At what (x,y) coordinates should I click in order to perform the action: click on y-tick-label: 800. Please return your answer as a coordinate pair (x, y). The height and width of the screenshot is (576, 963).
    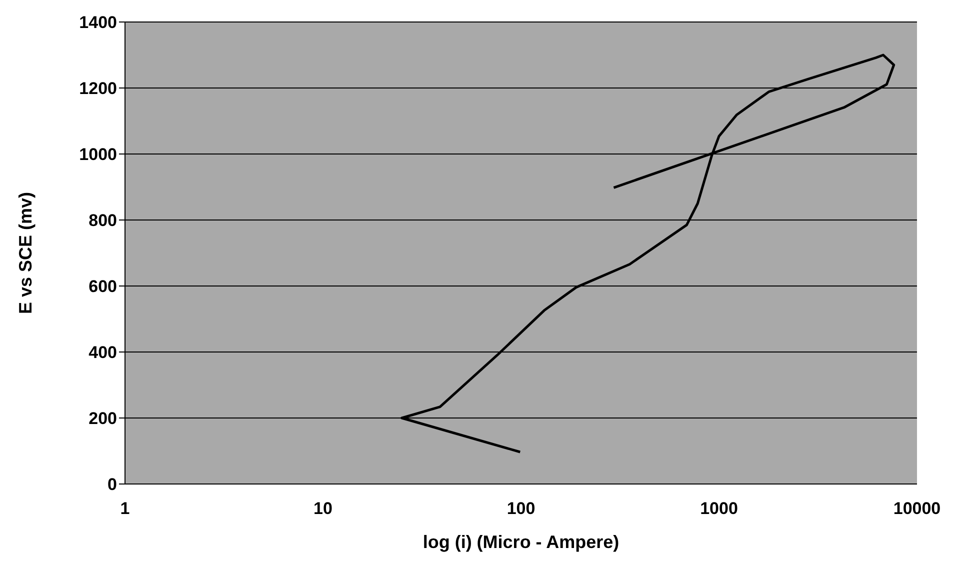
    Looking at the image, I should click on (102, 220).